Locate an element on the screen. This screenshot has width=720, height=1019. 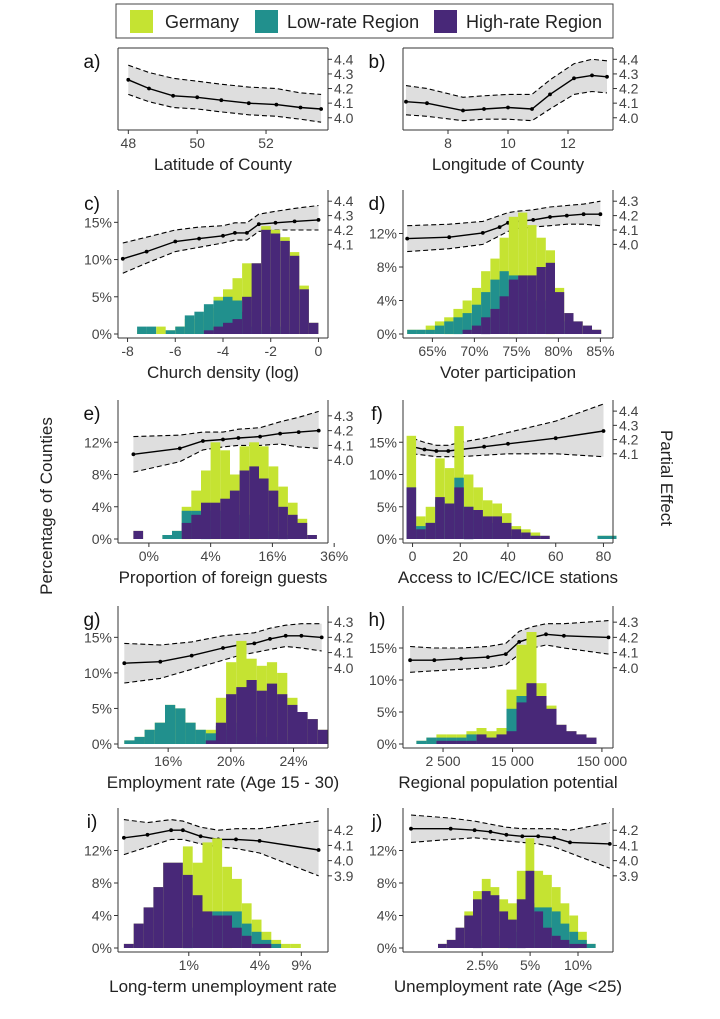
x-tick-label: 24% is located at coordinates (294, 761).